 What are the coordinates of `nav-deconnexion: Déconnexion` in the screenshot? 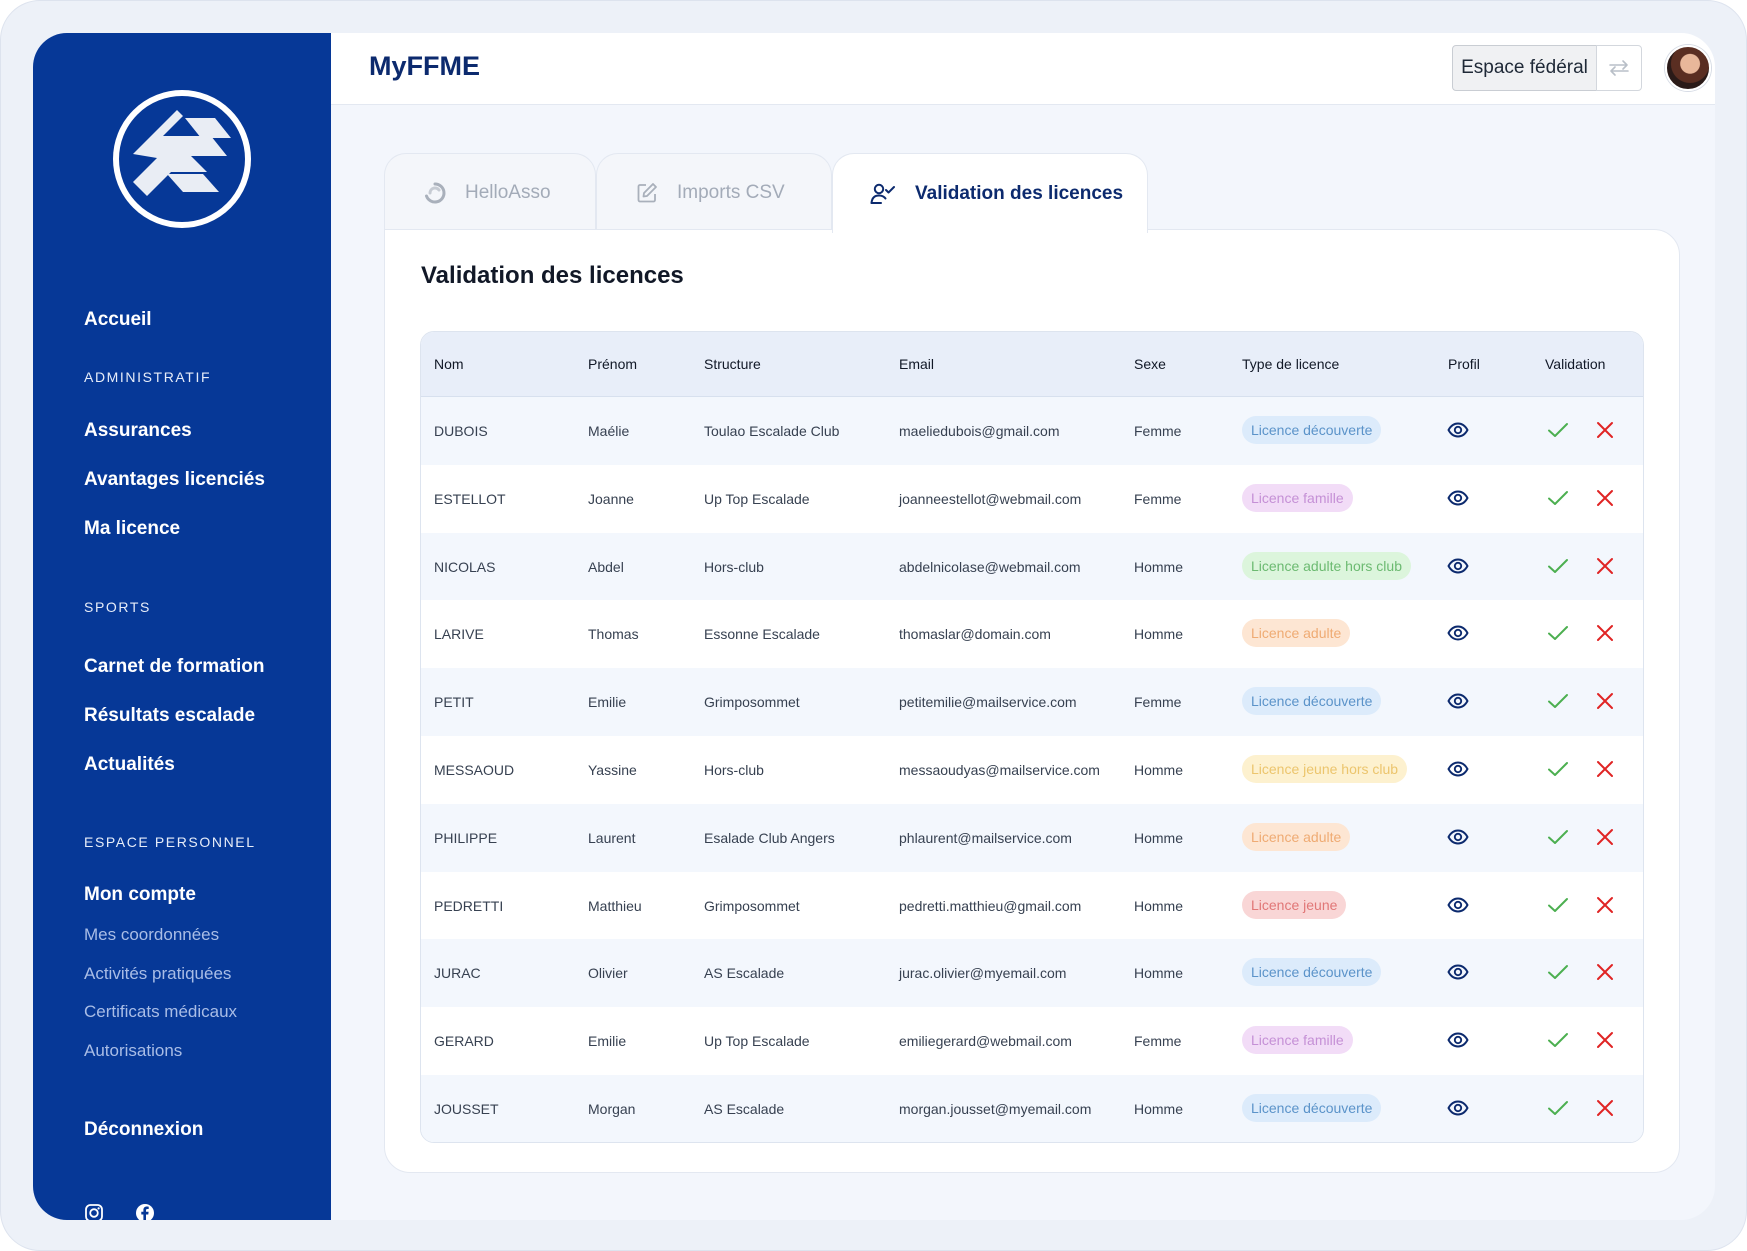 It's located at (144, 1129).